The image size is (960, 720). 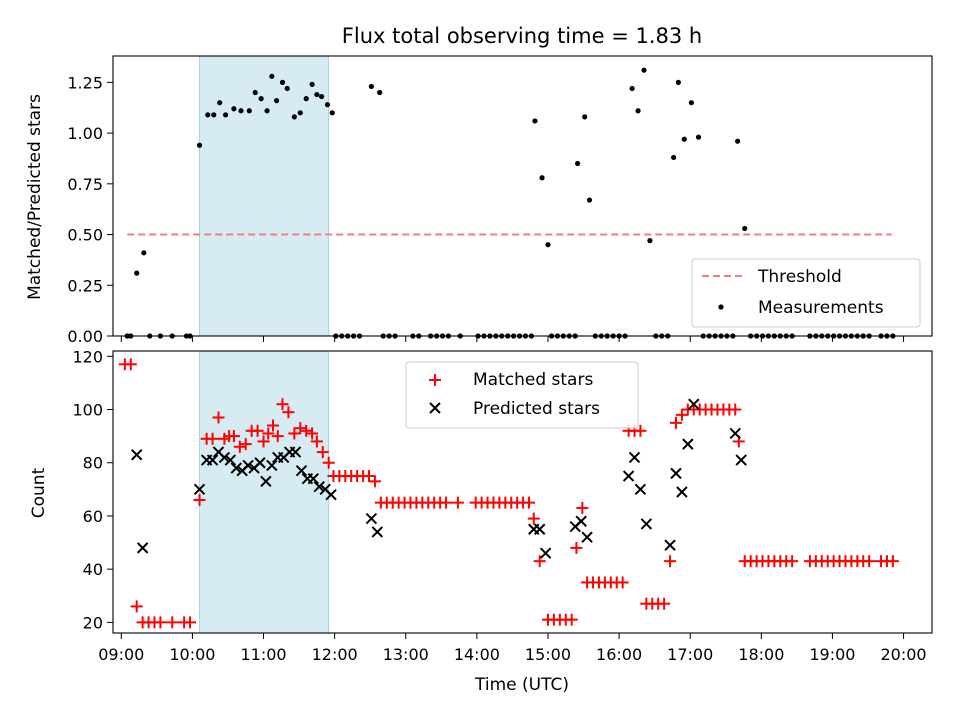 I want to click on legend-predicted-swatch, so click(x=435, y=408).